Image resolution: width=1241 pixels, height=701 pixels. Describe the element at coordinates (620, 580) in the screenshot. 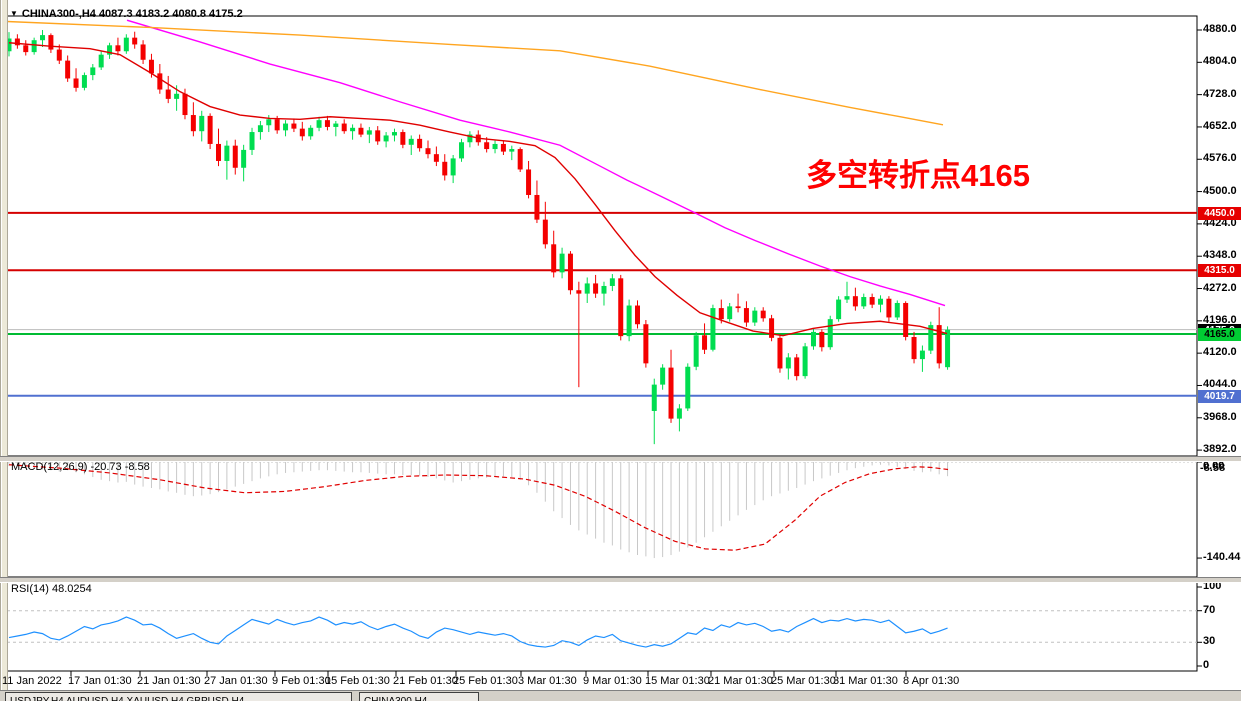

I see `pane-divider-rsi` at that location.